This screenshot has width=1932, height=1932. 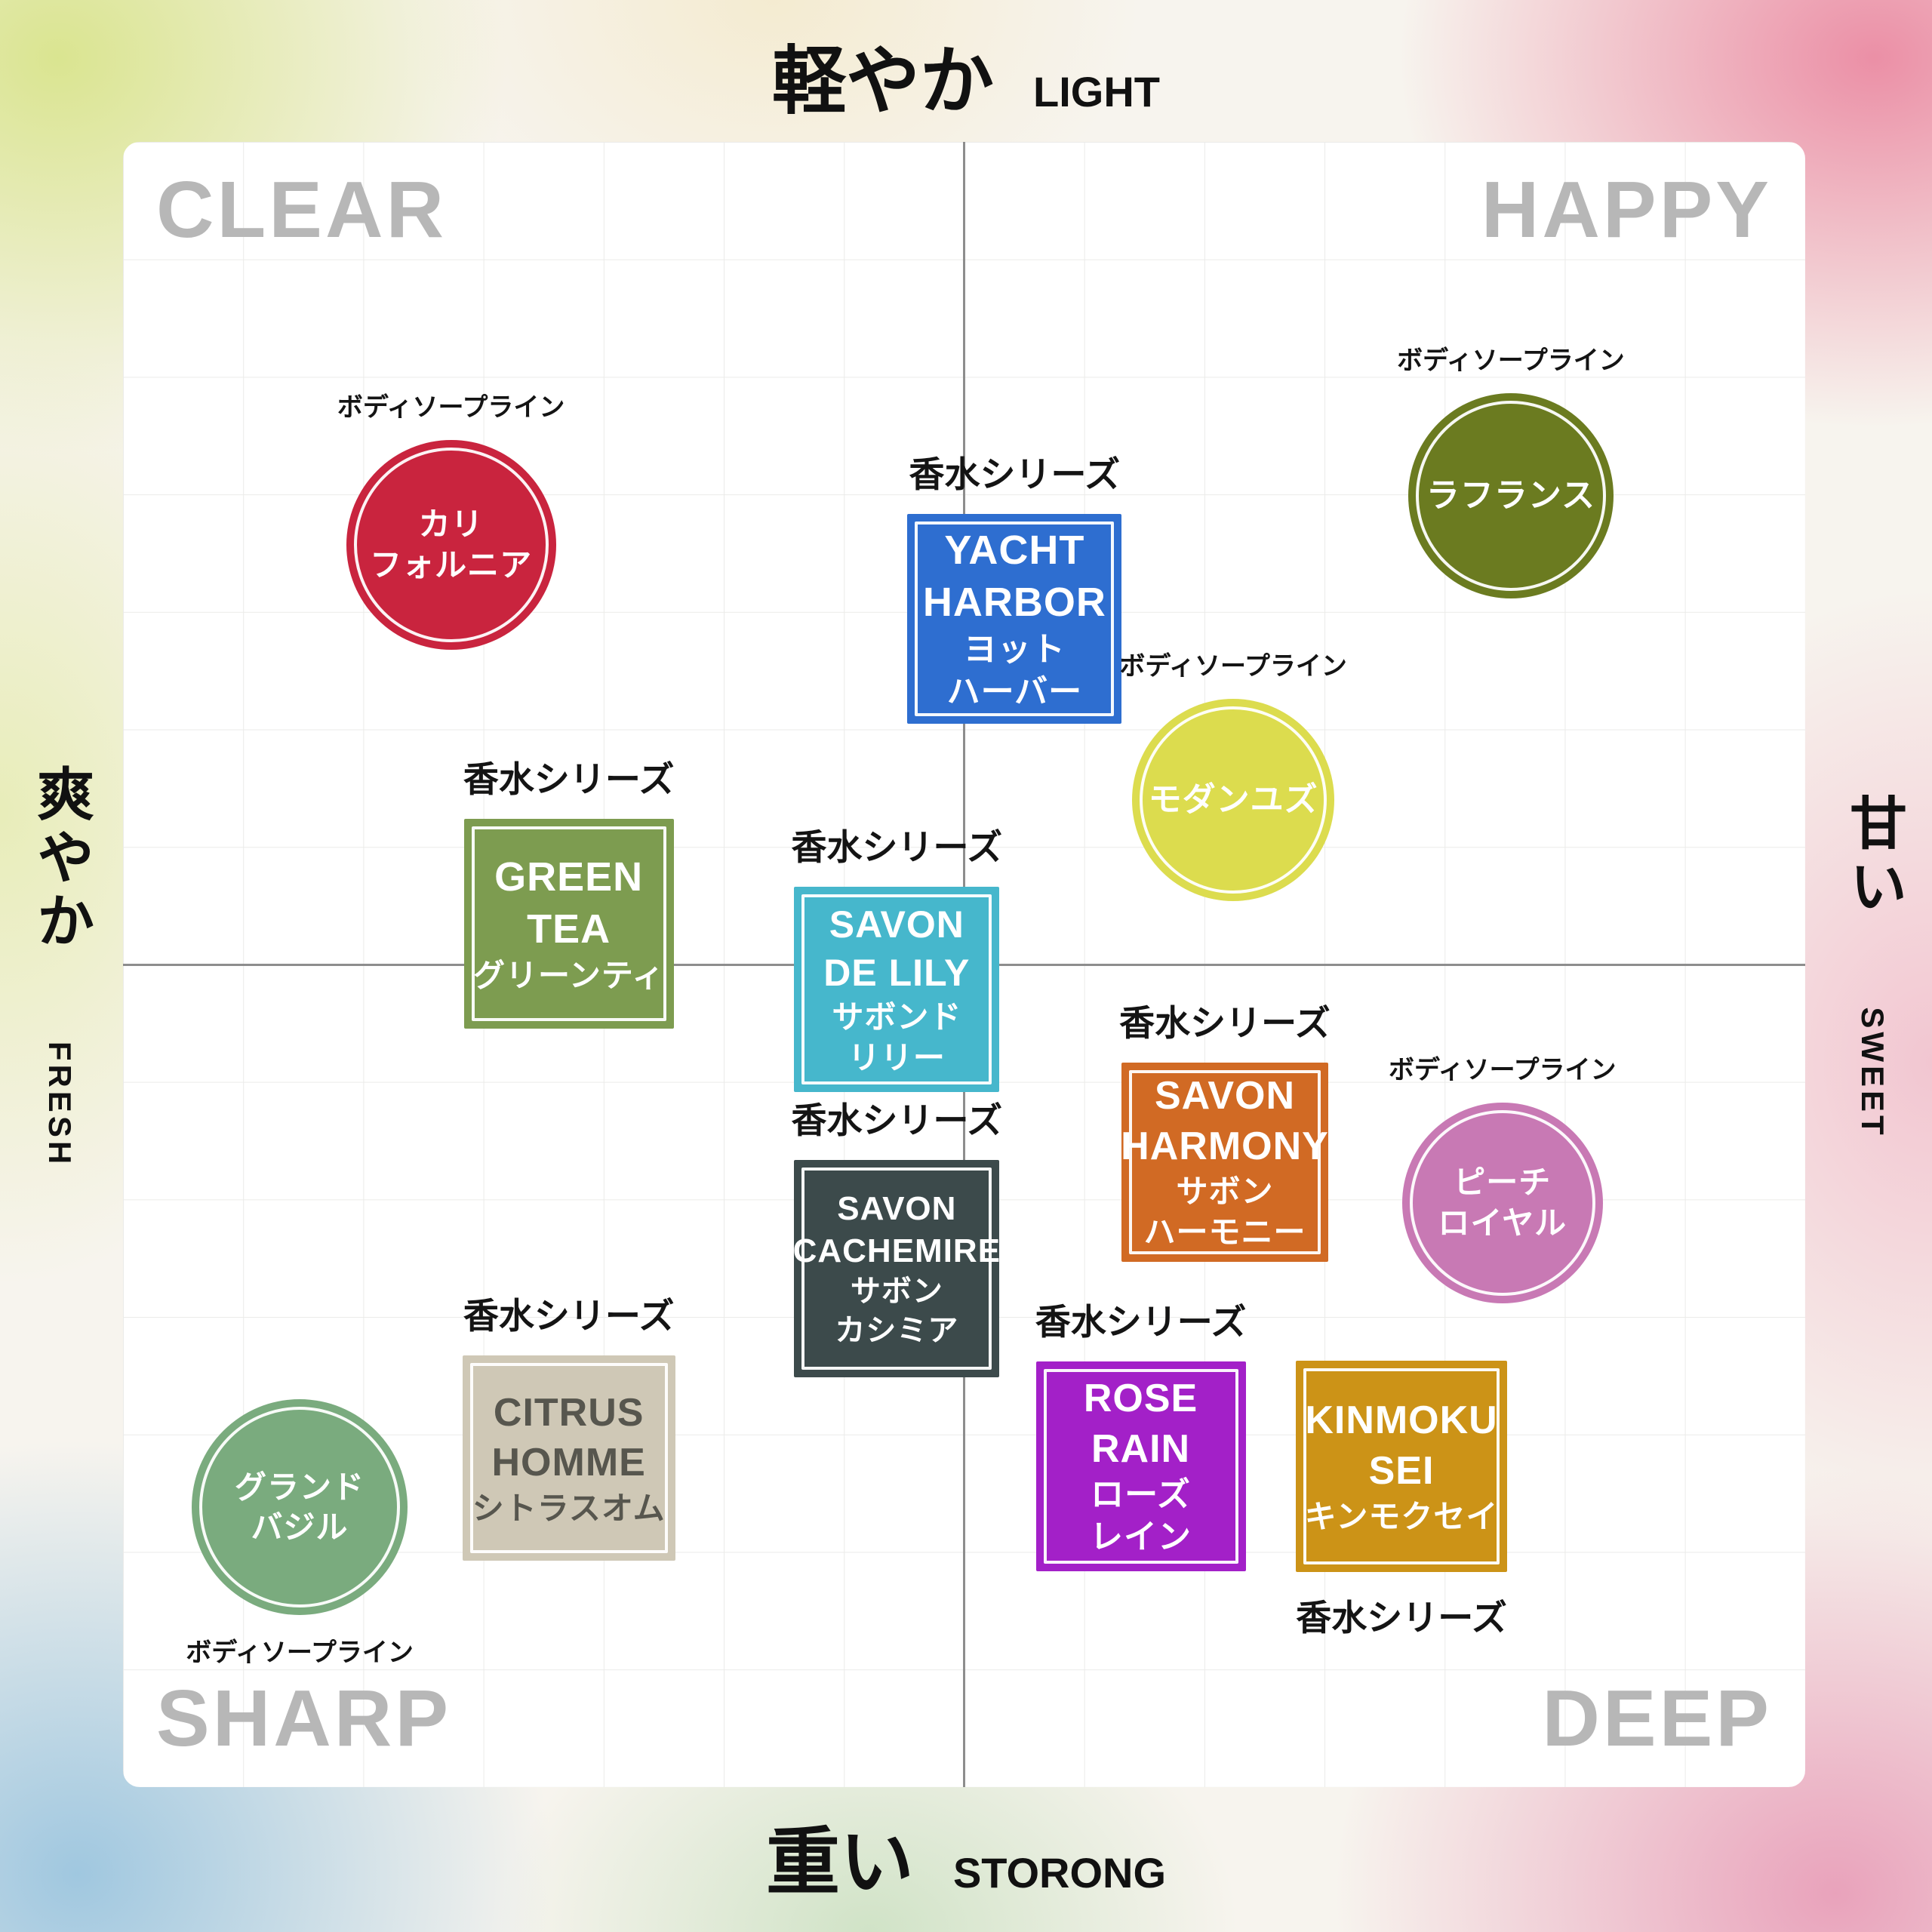 What do you see at coordinates (1510, 495) in the screenshot?
I see `point-label: ラフランス` at bounding box center [1510, 495].